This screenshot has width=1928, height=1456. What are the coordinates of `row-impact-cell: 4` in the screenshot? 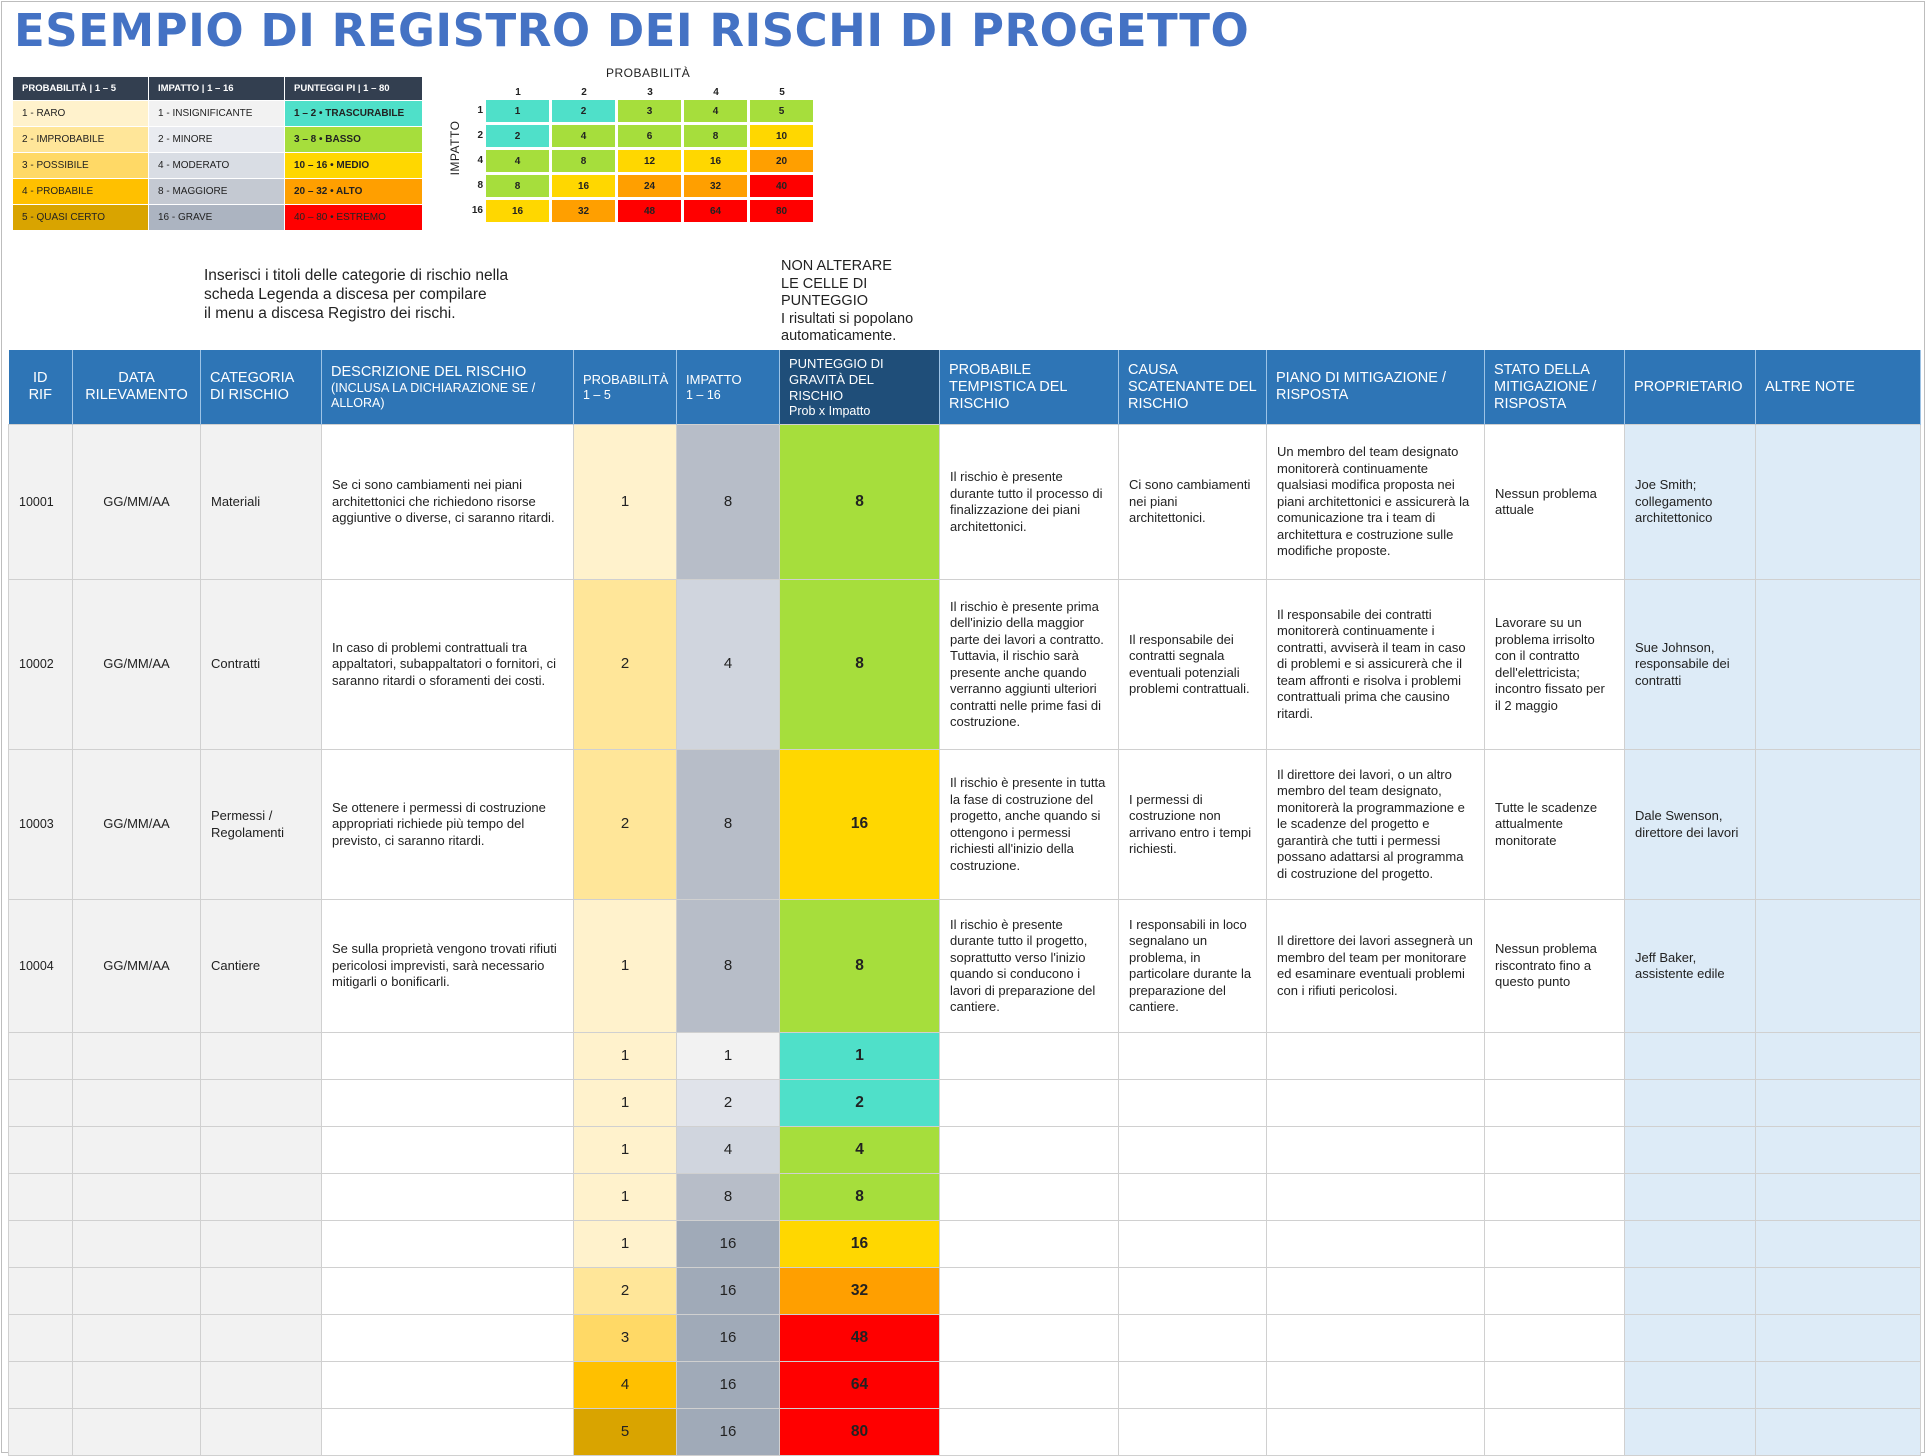 It's located at (728, 664).